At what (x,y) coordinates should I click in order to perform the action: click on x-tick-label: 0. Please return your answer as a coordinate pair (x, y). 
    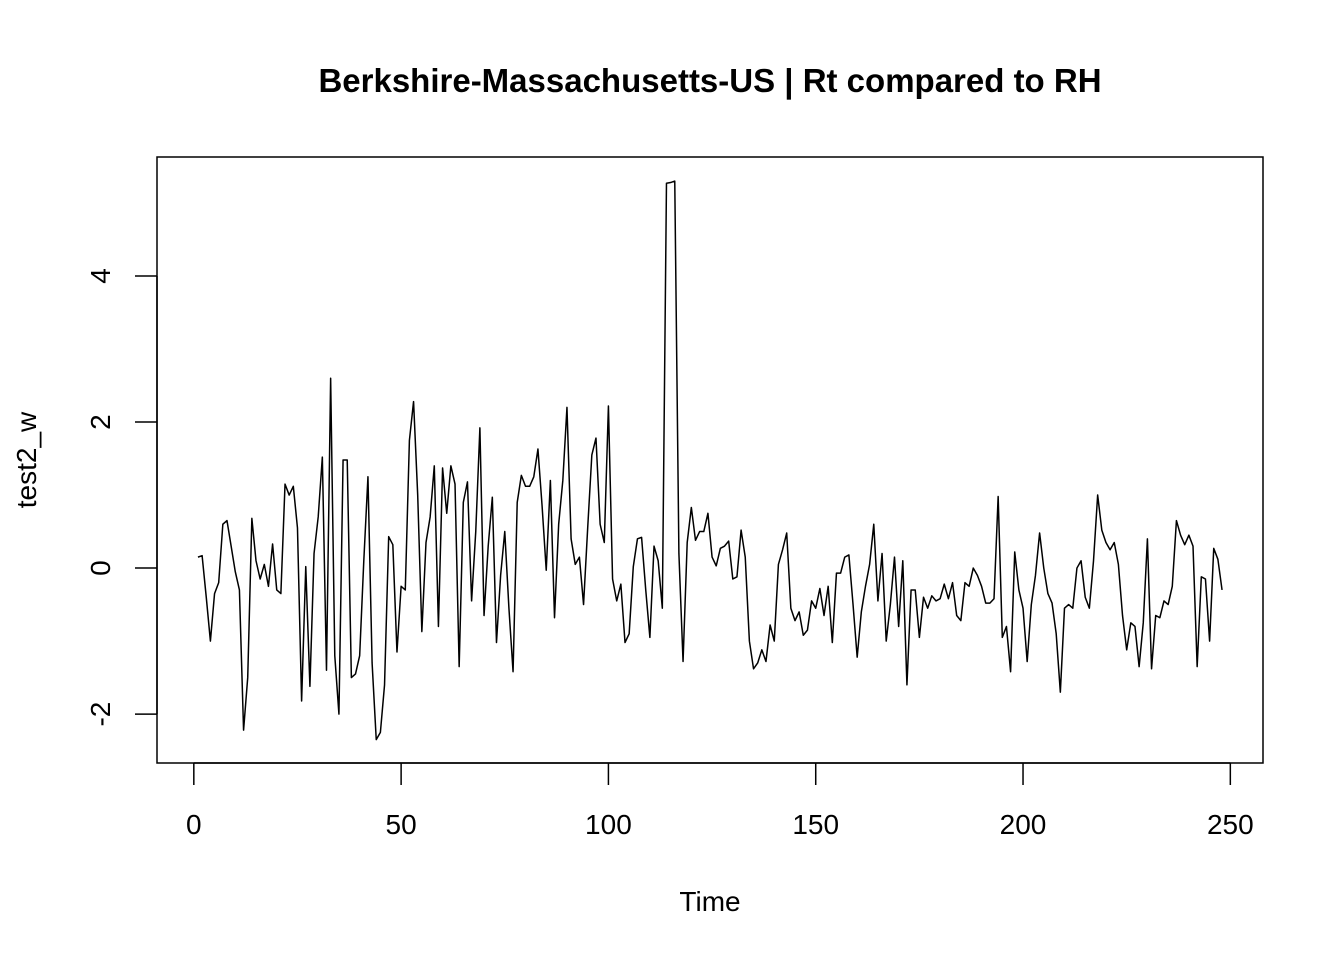
    Looking at the image, I should click on (194, 824).